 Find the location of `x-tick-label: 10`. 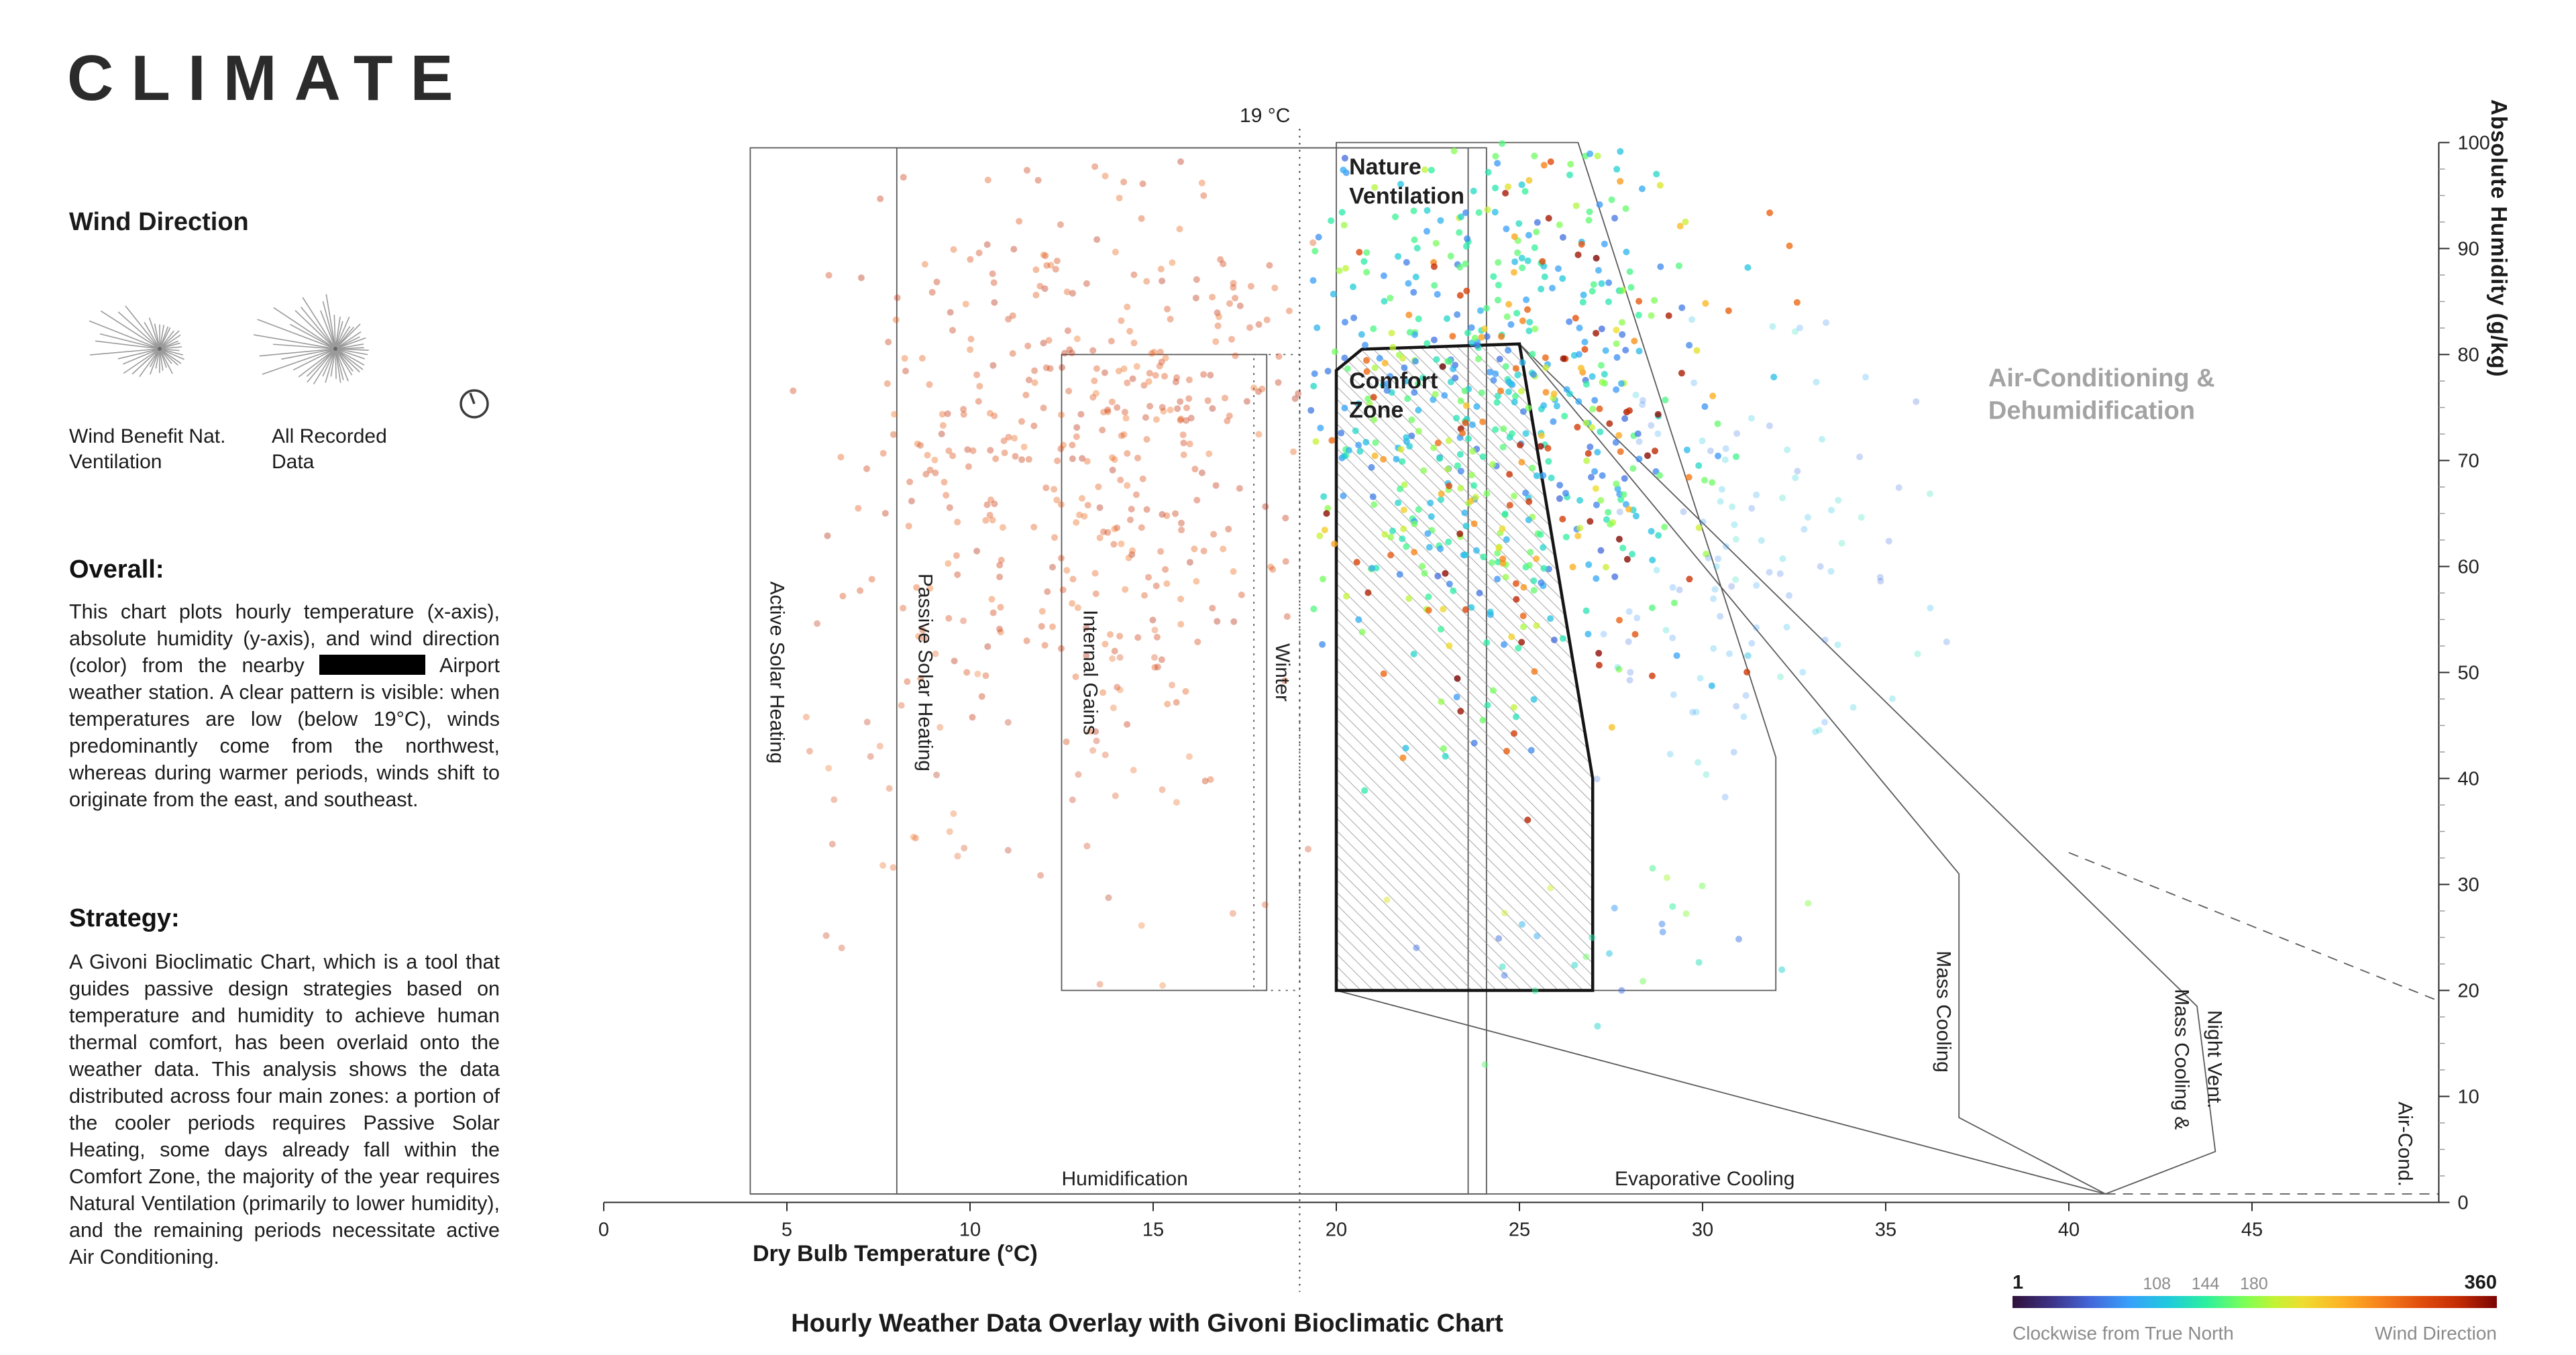

x-tick-label: 10 is located at coordinates (970, 1230).